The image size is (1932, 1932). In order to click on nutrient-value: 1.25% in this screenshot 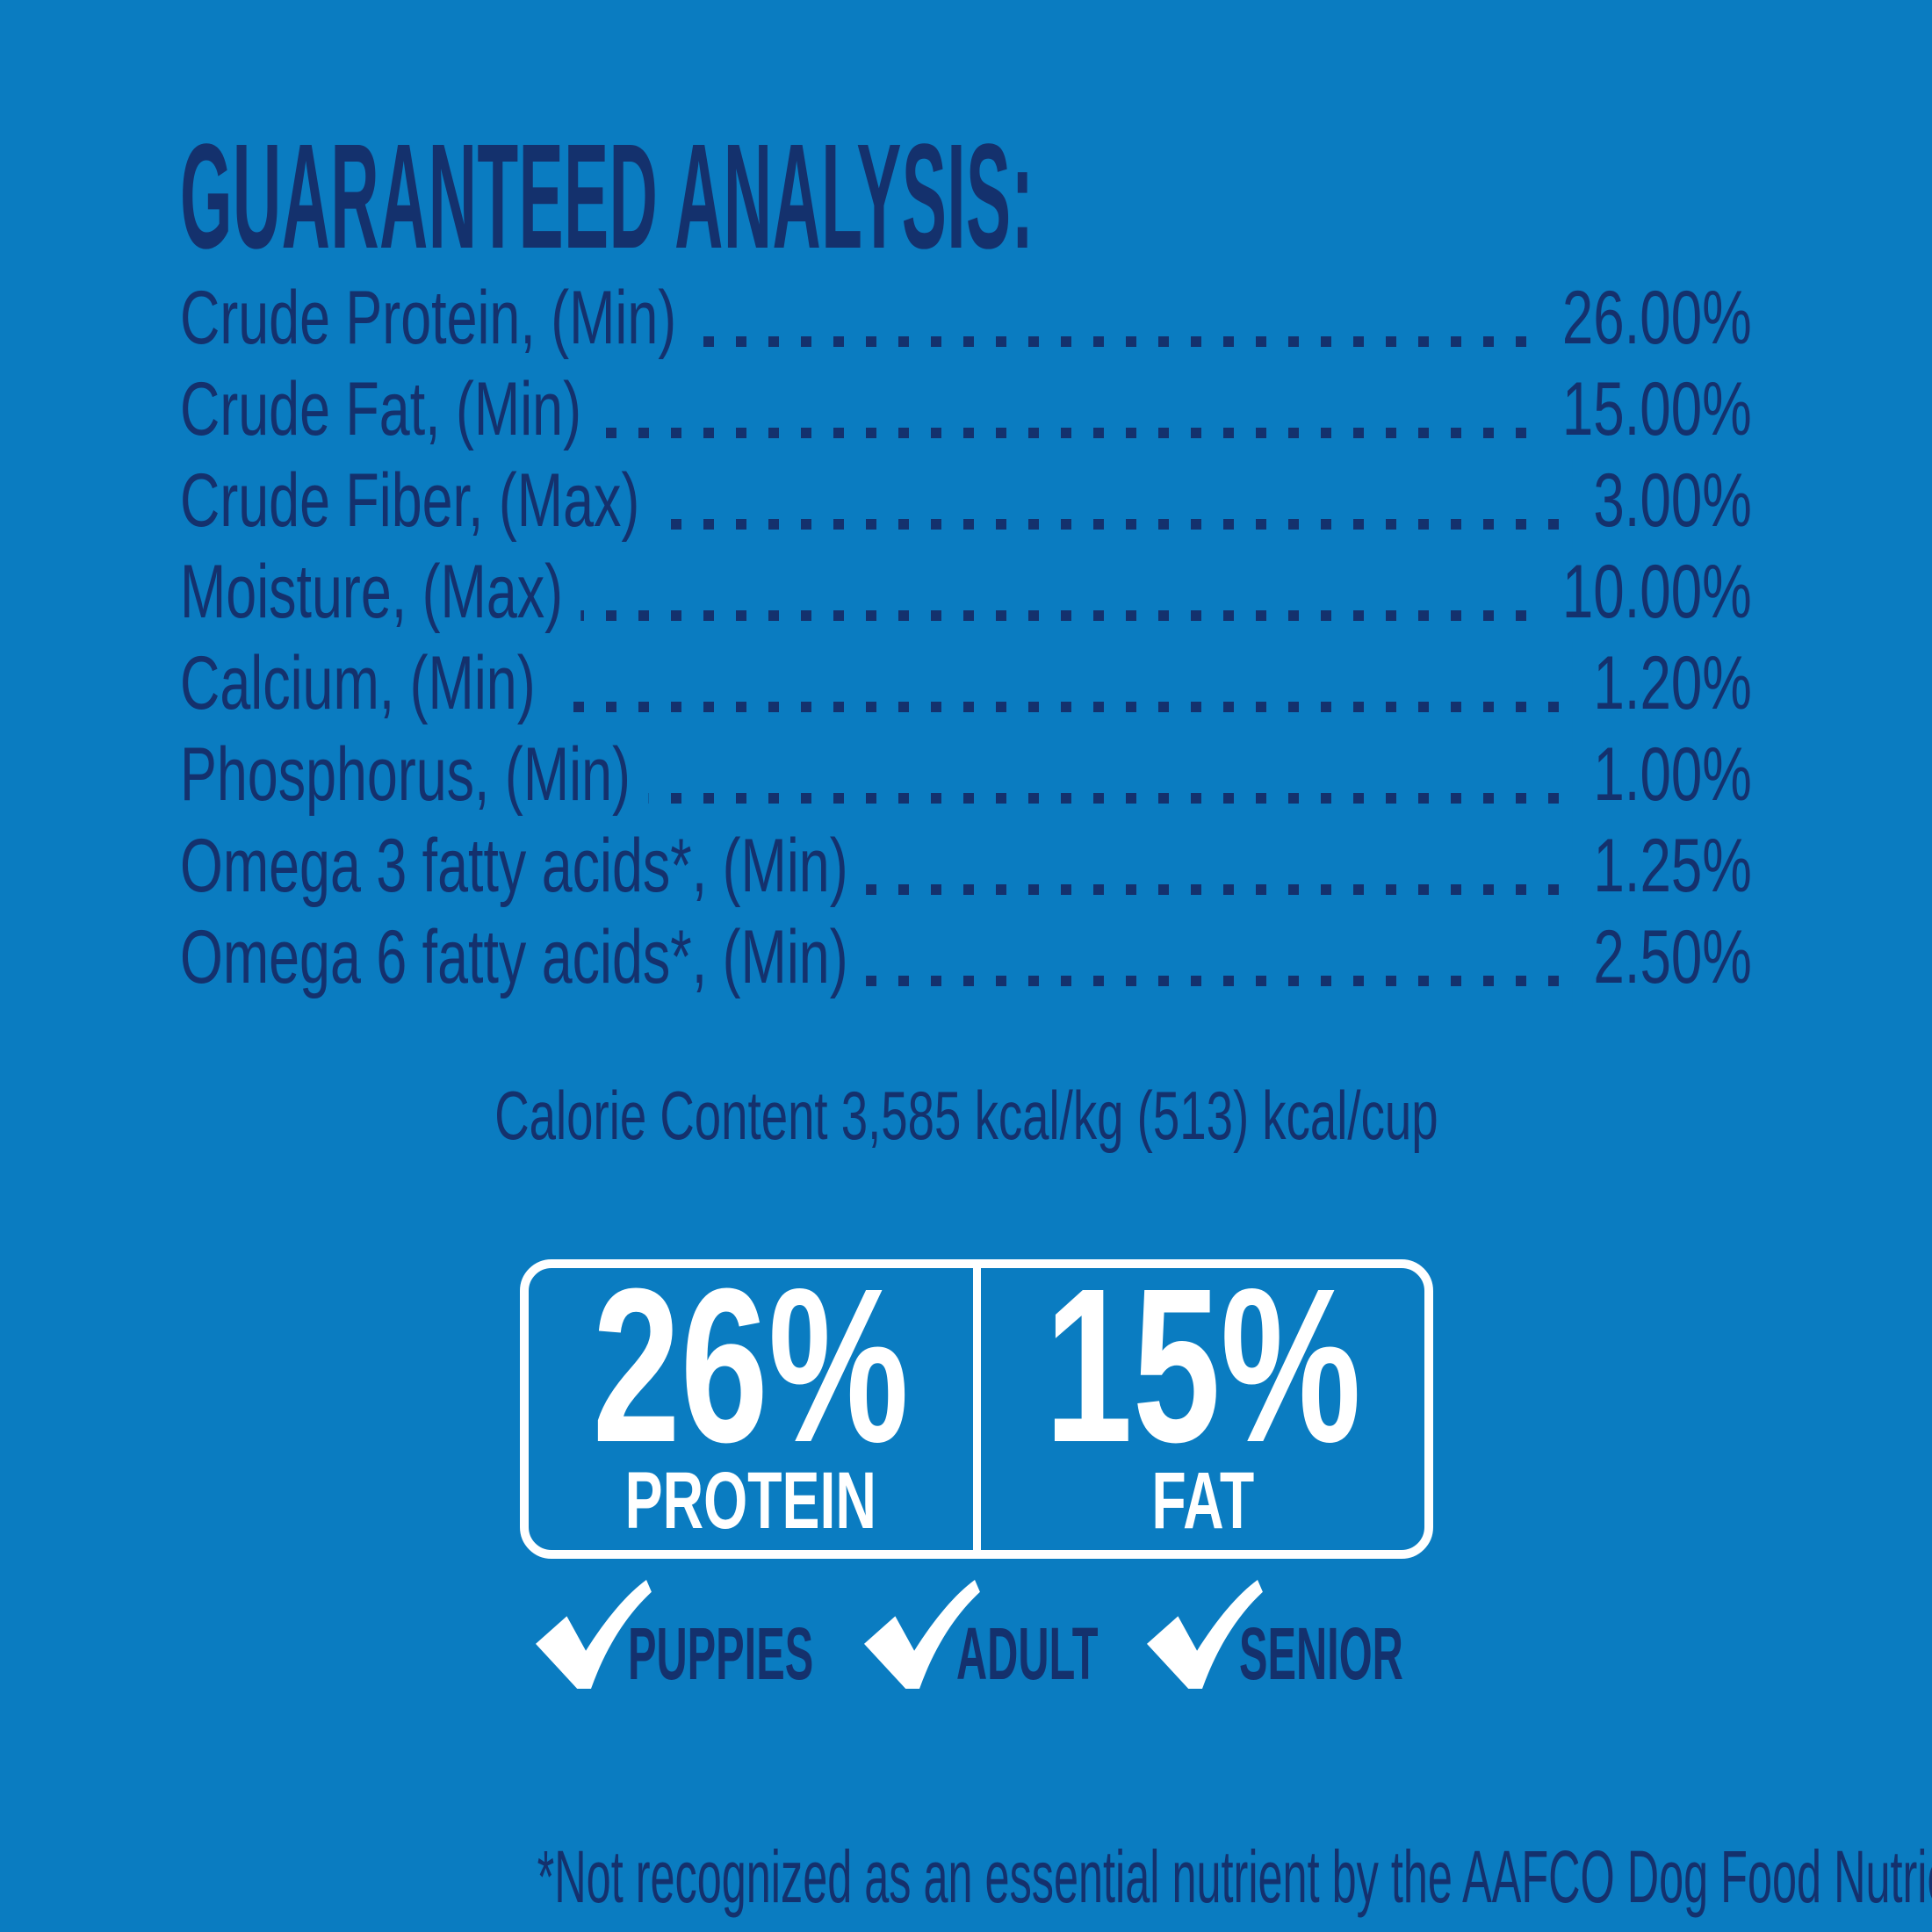, I will do `click(1662, 871)`.